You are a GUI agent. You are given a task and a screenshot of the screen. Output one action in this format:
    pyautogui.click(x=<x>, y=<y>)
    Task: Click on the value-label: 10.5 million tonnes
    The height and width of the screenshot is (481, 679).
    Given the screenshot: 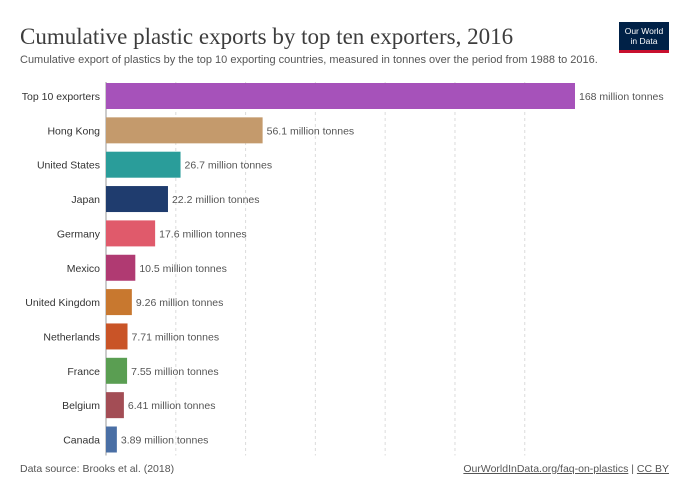 What is the action you would take?
    pyautogui.click(x=183, y=269)
    